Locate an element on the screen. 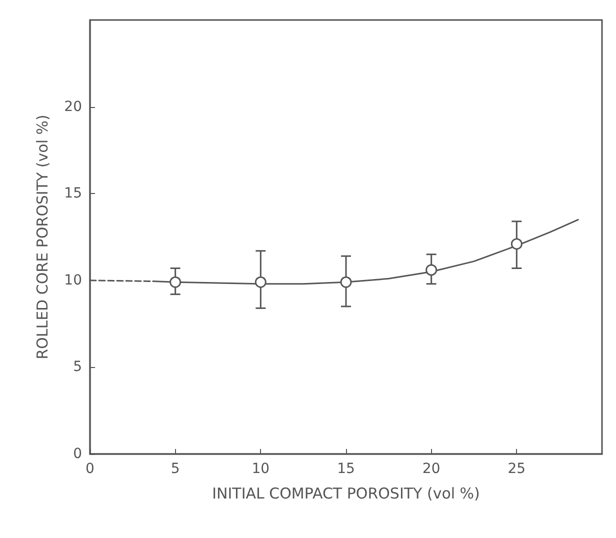  x-tick-label: 15 is located at coordinates (346, 469).